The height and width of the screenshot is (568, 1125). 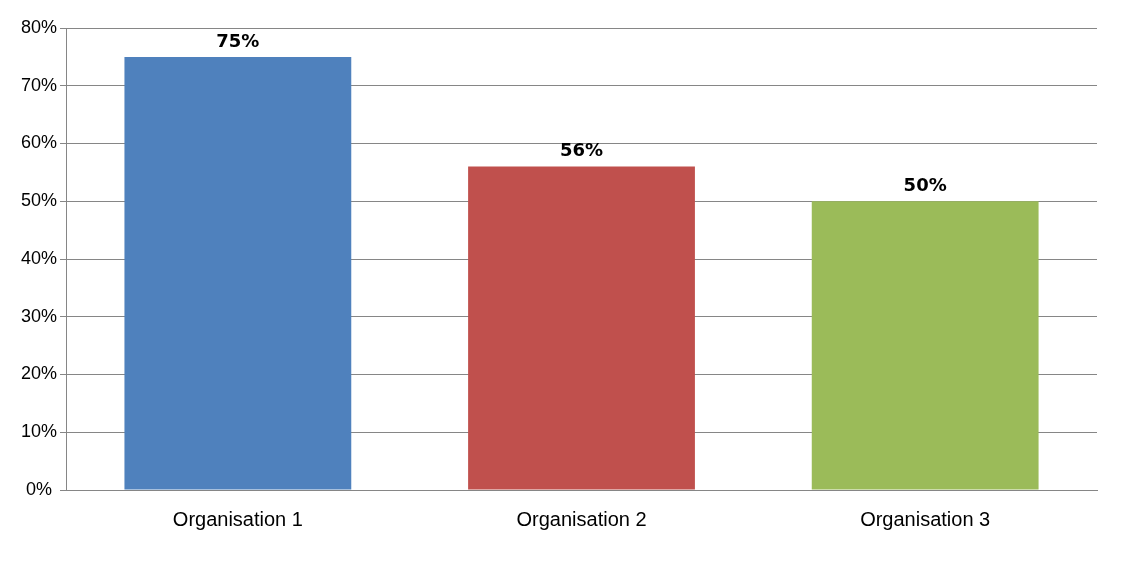 I want to click on data-label: 56%, so click(x=581, y=150).